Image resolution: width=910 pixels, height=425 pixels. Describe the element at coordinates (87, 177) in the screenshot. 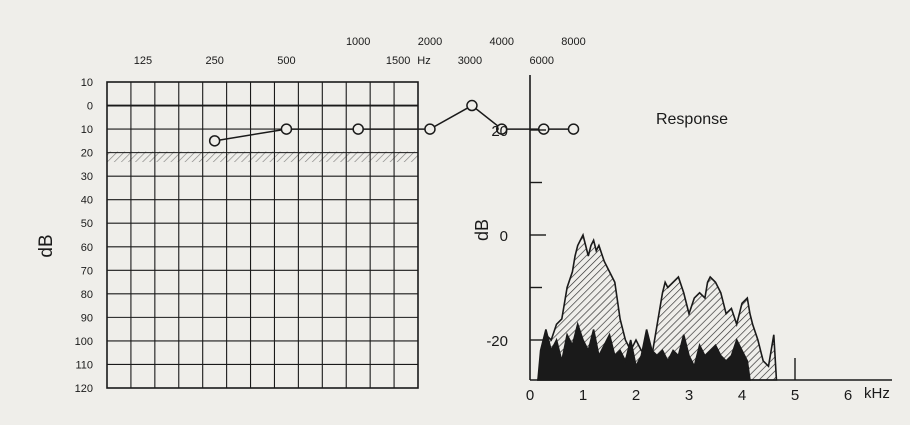

I see `audiogram-y-tick-label: 30` at that location.